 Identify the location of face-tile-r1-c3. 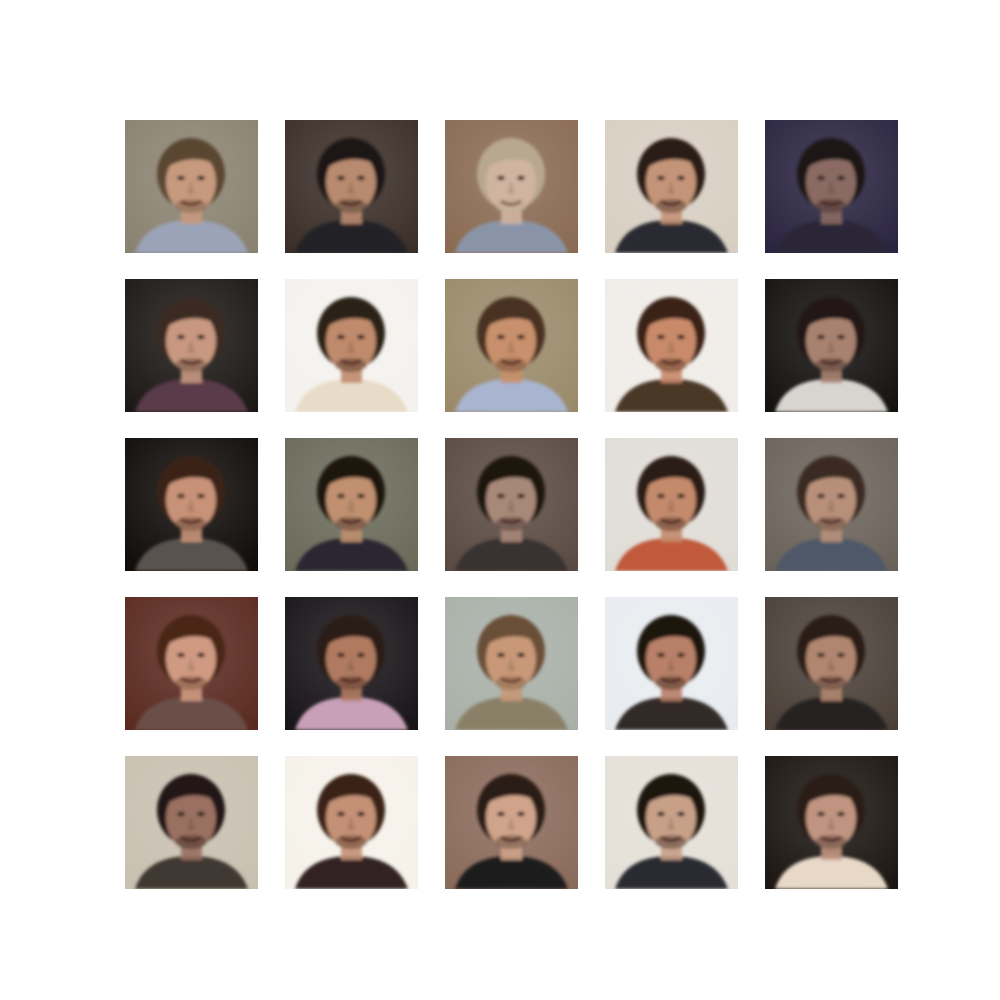
(511, 186).